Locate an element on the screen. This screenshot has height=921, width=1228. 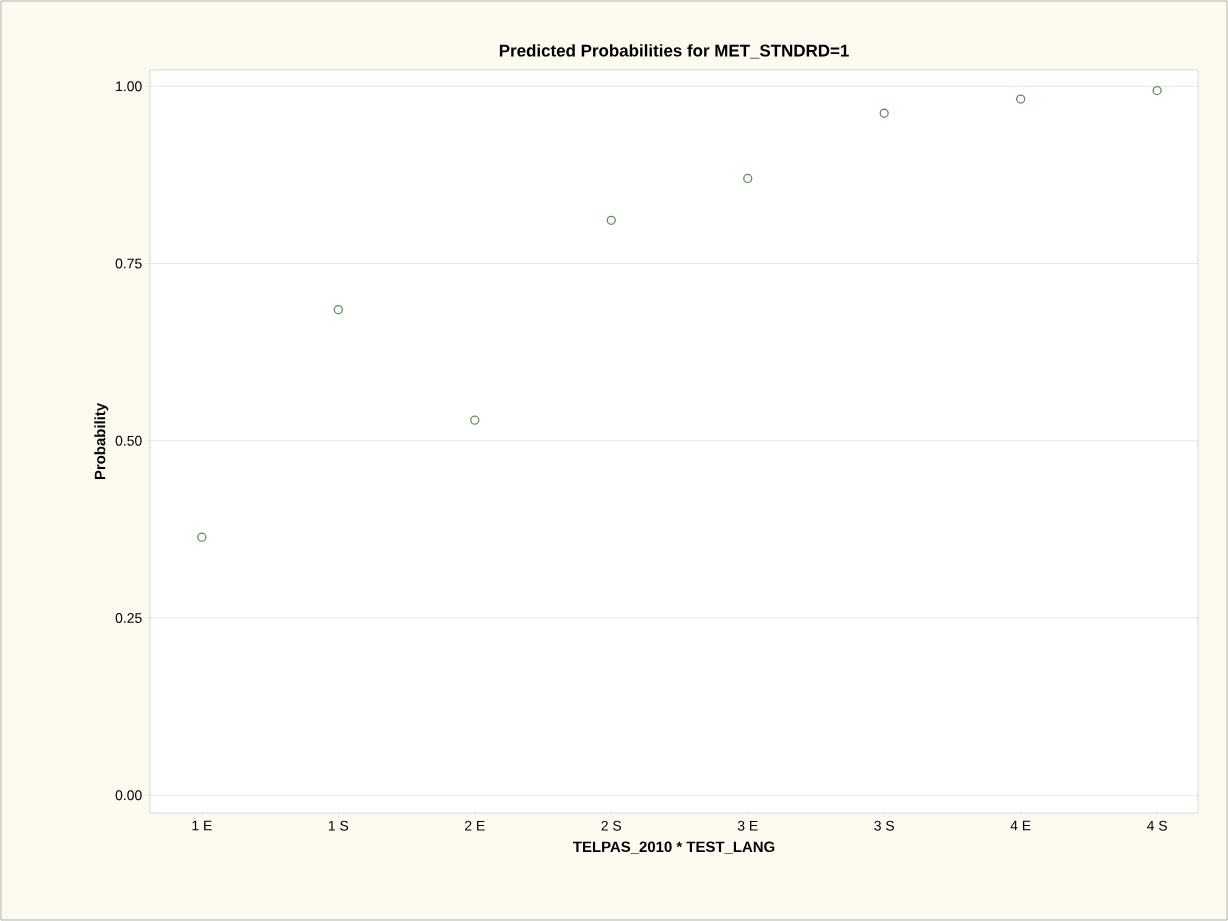
chart-title: Predicted Probabilities for MET_STNDRD=1 is located at coordinates (674, 51).